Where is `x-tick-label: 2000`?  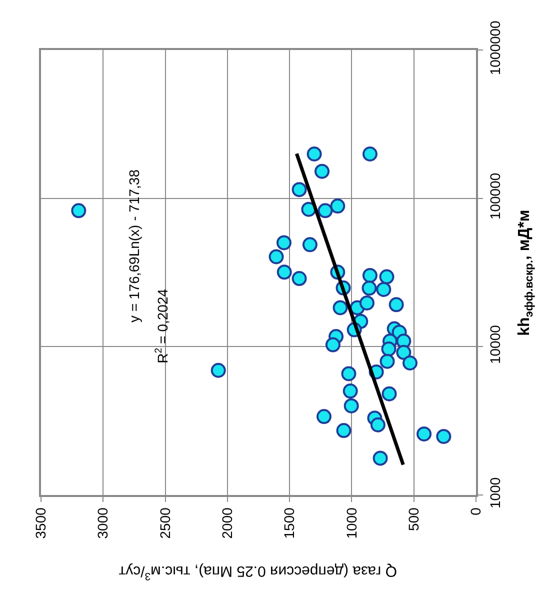 x-tick-label: 2000 is located at coordinates (226, 523).